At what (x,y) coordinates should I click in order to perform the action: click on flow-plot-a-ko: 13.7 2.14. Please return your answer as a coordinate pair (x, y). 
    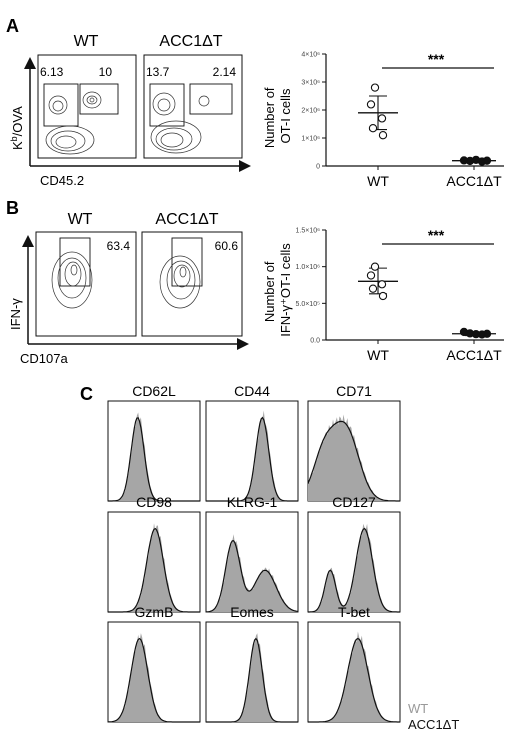
    Looking at the image, I should click on (193, 106).